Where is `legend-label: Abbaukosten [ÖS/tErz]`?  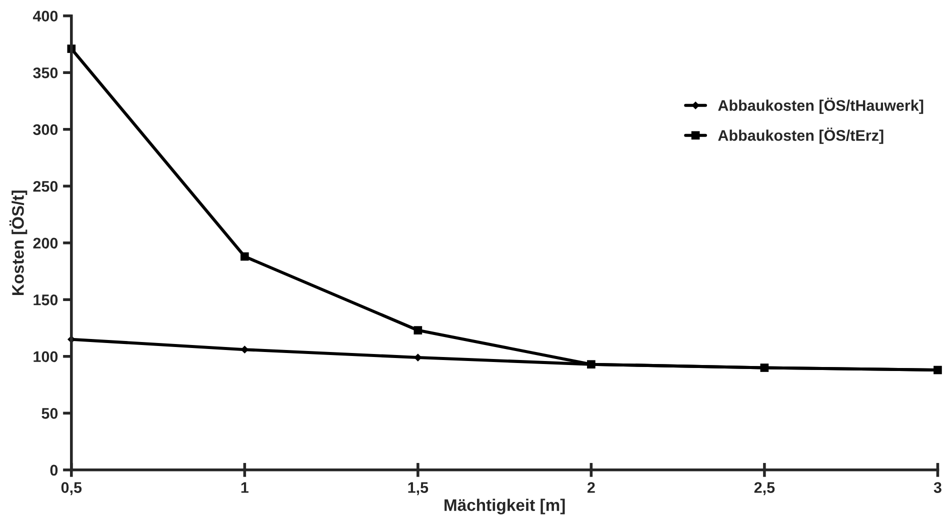 legend-label: Abbaukosten [ÖS/tErz] is located at coordinates (801, 136).